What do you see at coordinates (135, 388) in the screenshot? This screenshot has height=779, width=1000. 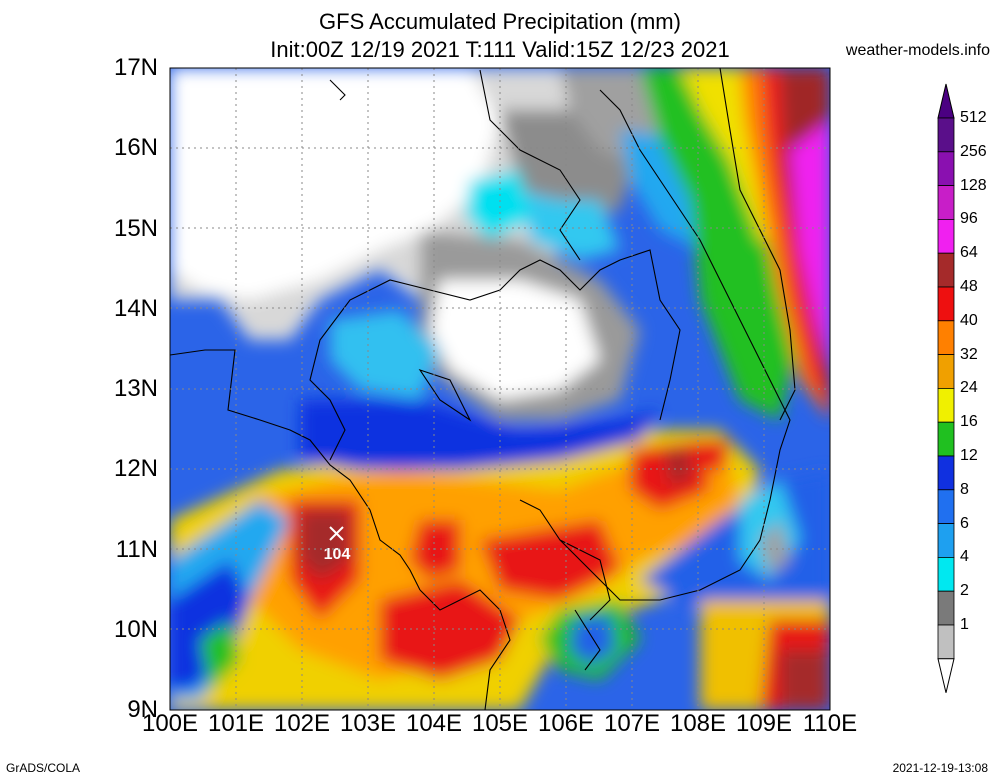 I see `lat-tick-label: 13N` at bounding box center [135, 388].